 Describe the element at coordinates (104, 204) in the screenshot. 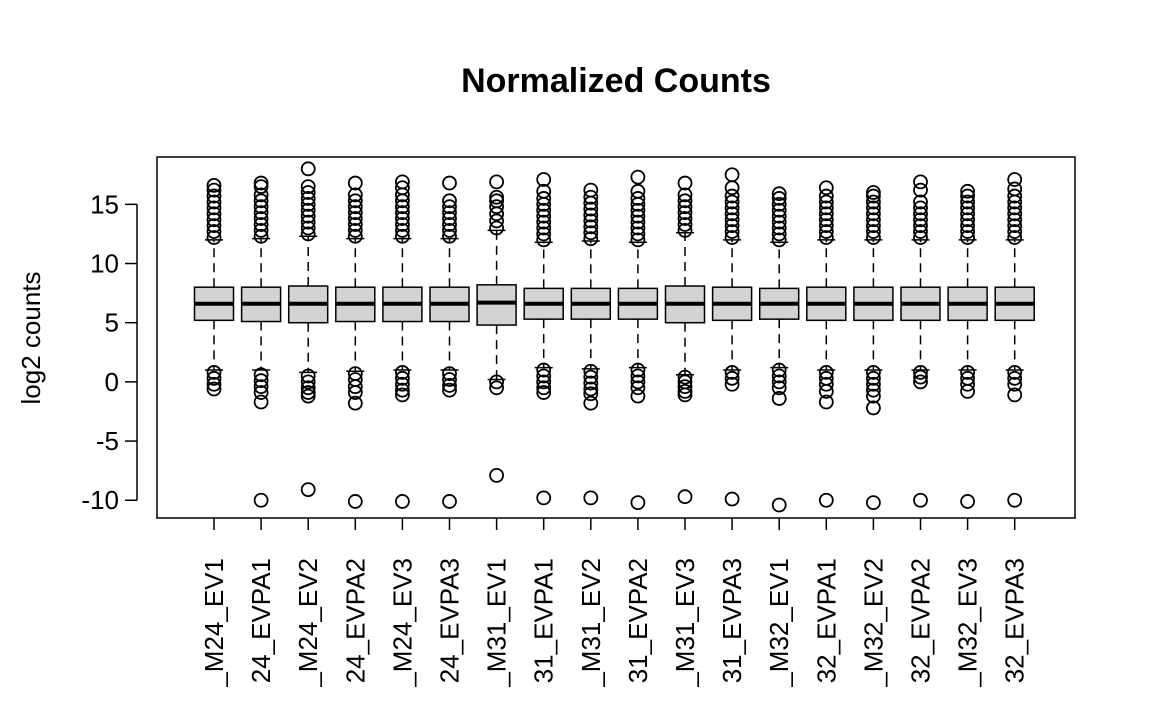

I see `y-tick-label: 15` at that location.